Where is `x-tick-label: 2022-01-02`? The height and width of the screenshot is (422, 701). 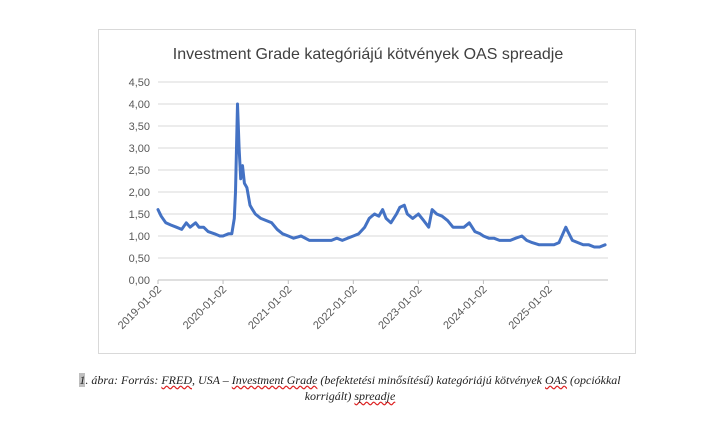
x-tick-label: 2022-01-02 is located at coordinates (335, 308).